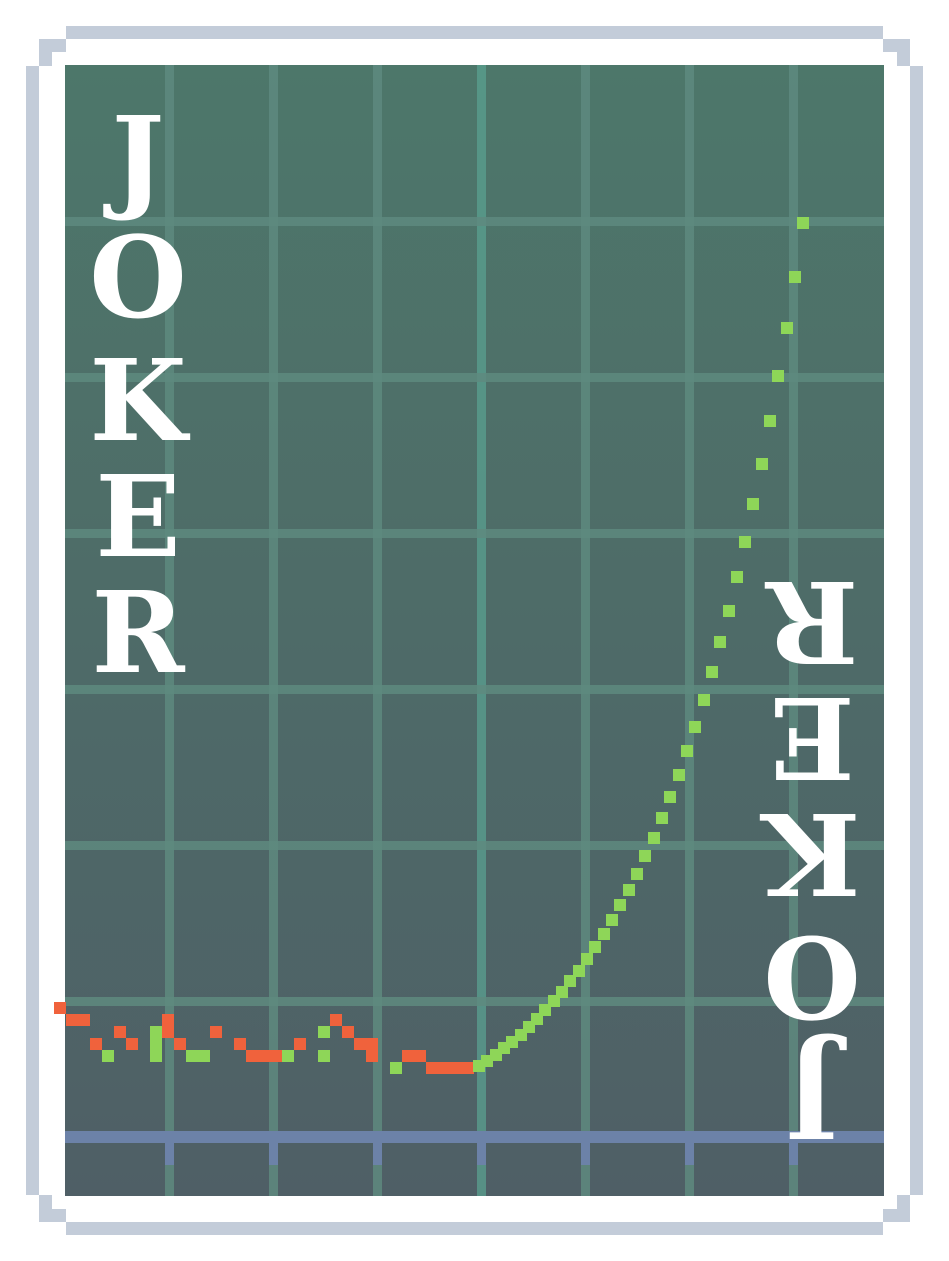 This screenshot has height=1261, width=949. Describe the element at coordinates (474, 1148) in the screenshot. I see `chart-baseline` at that location.